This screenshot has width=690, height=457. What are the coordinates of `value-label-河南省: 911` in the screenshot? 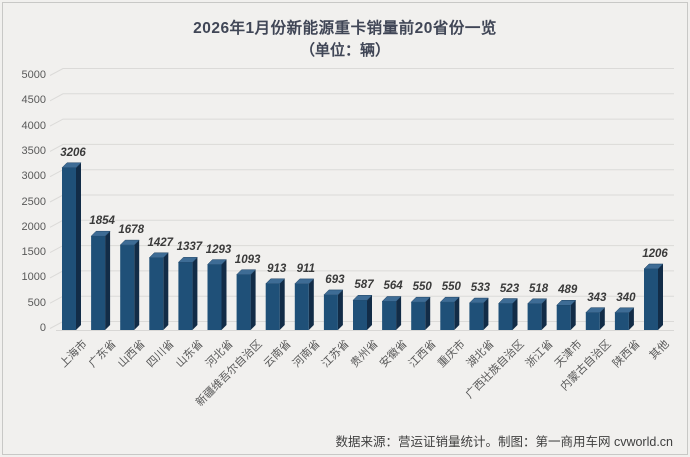 It's located at (305, 268).